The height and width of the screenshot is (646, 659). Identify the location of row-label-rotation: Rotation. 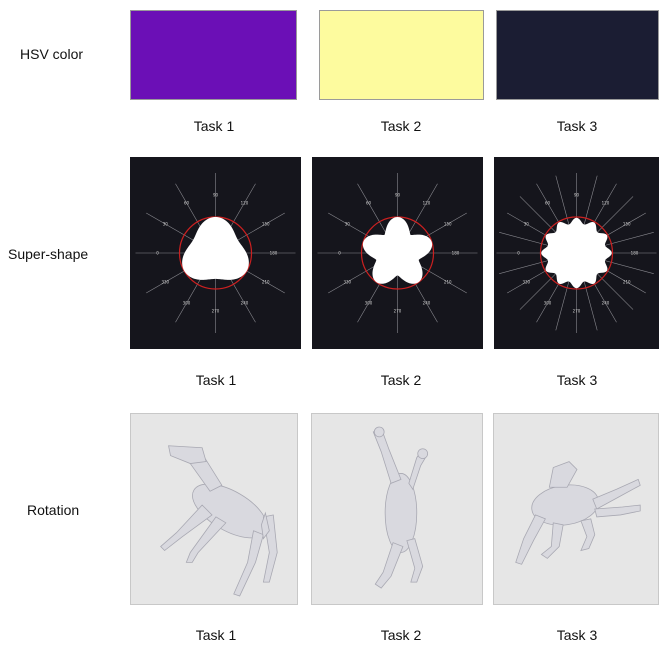
(53, 510).